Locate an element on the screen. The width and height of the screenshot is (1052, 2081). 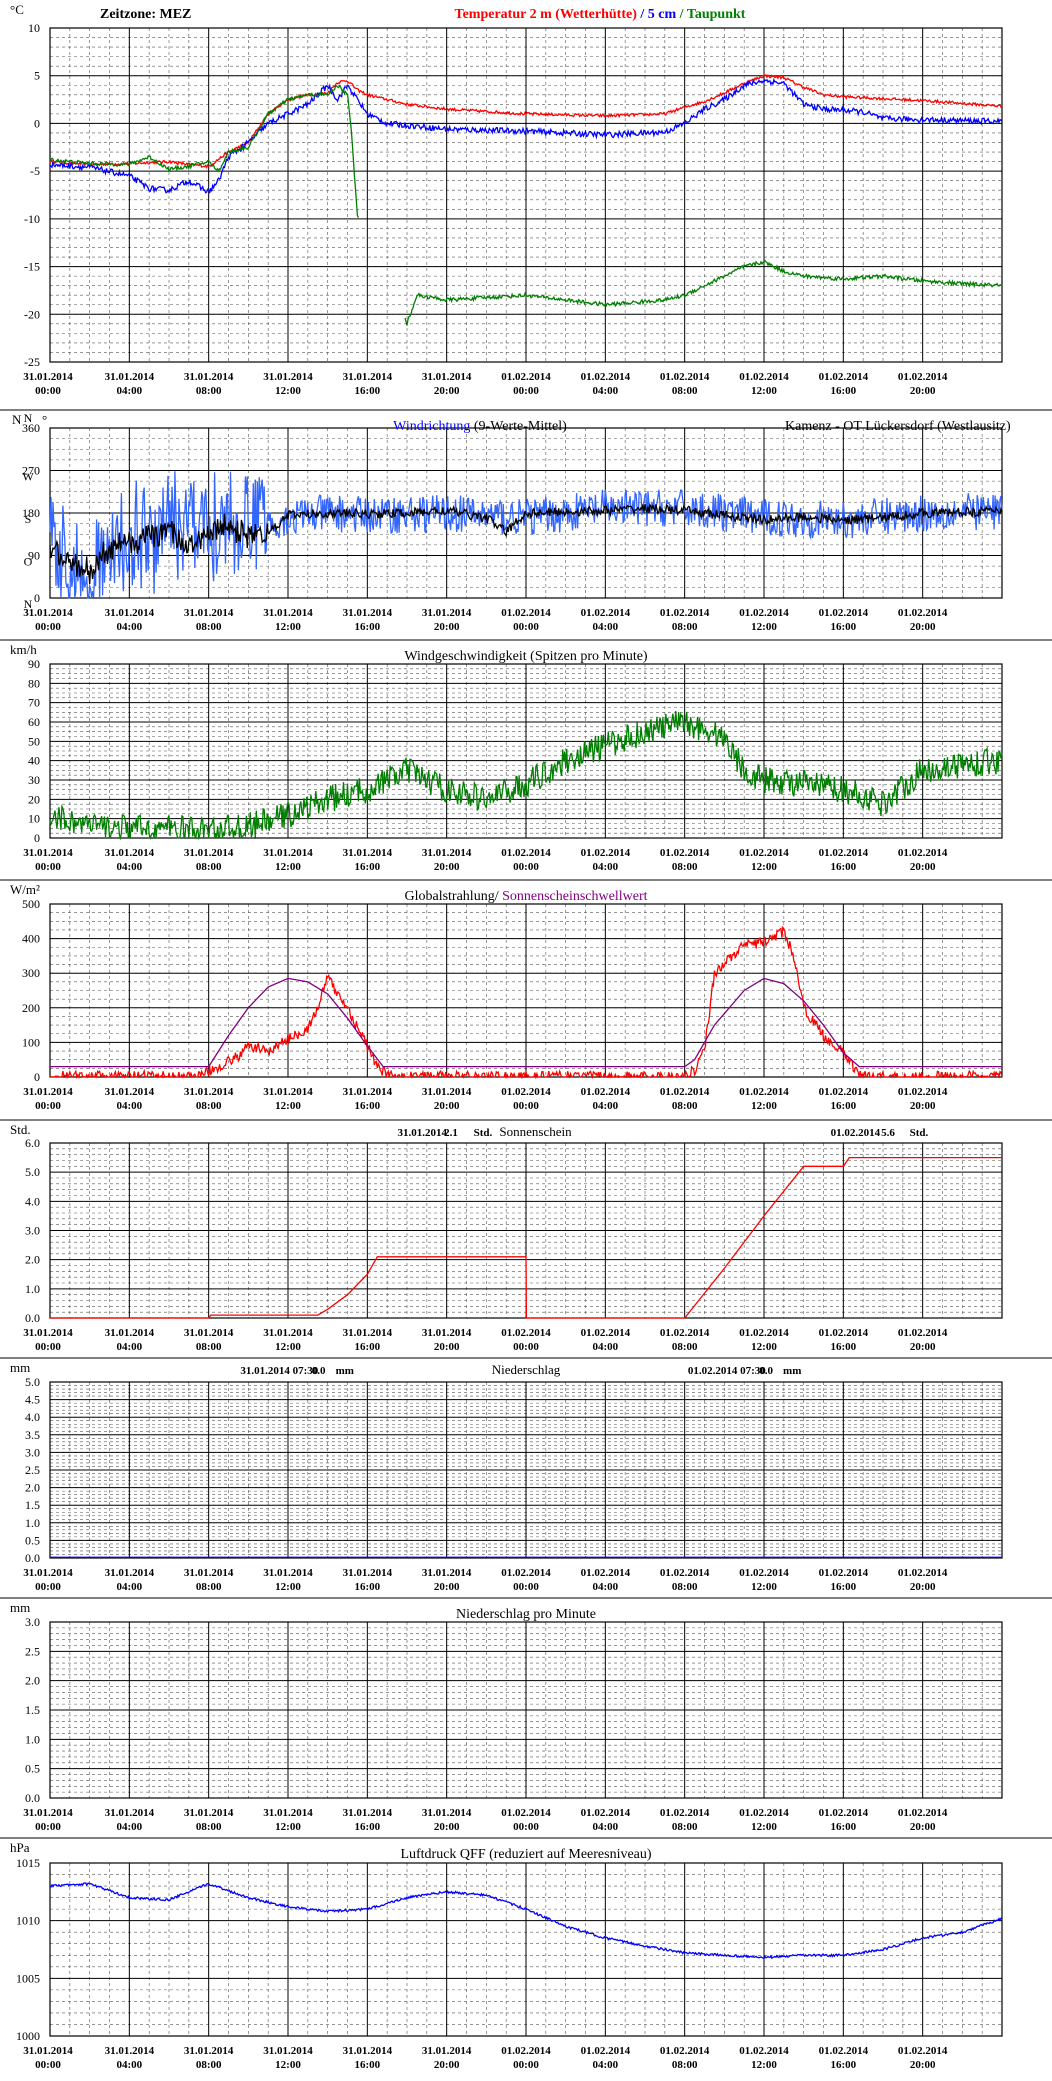
chart-title-part: 01.02.2014 07:30 is located at coordinates (727, 1371).